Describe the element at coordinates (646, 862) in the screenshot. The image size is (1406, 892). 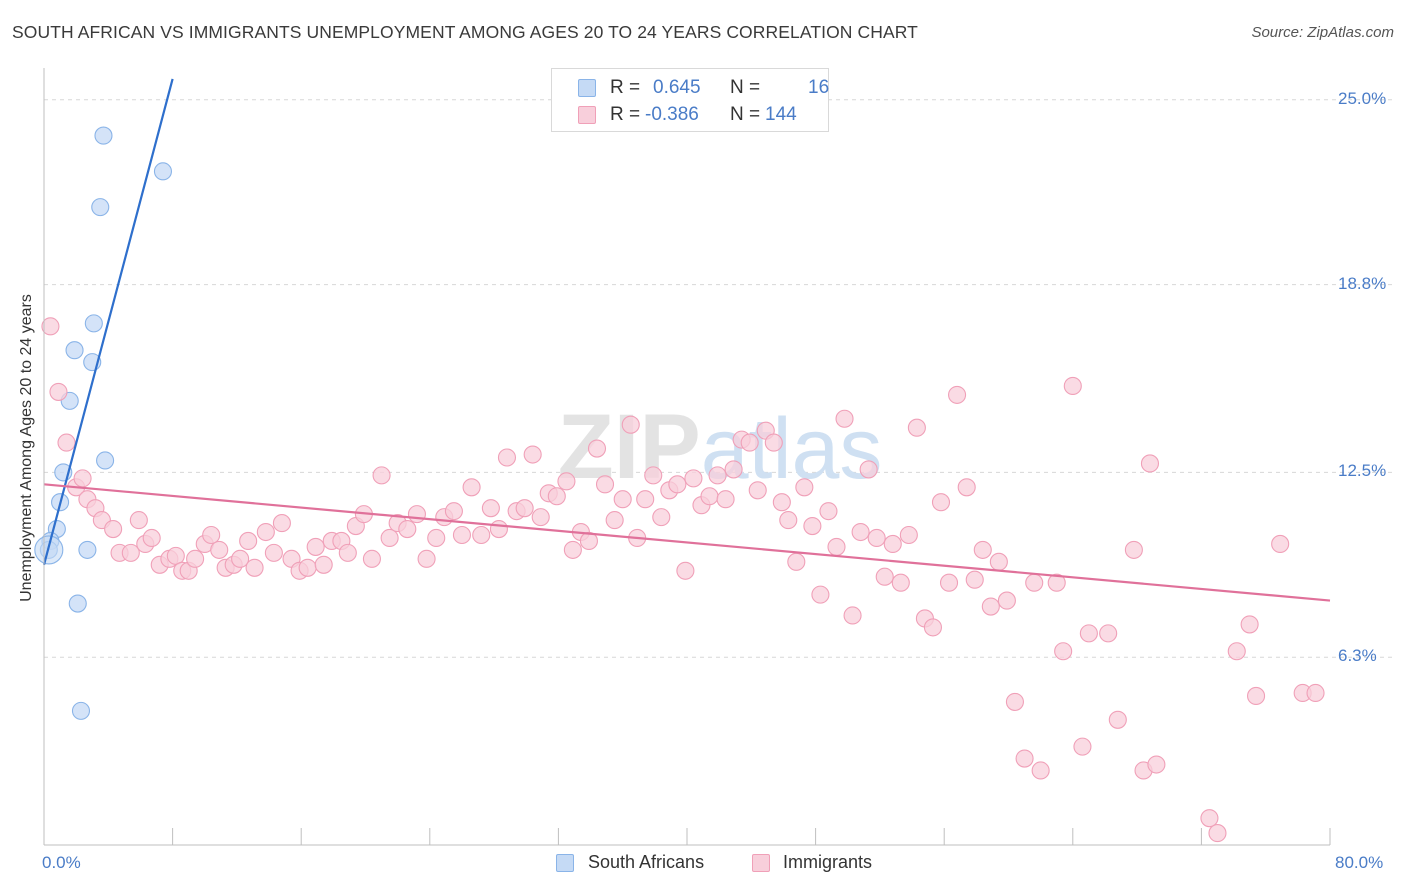
I see `south-africans-legend-label: South Africans` at that location.